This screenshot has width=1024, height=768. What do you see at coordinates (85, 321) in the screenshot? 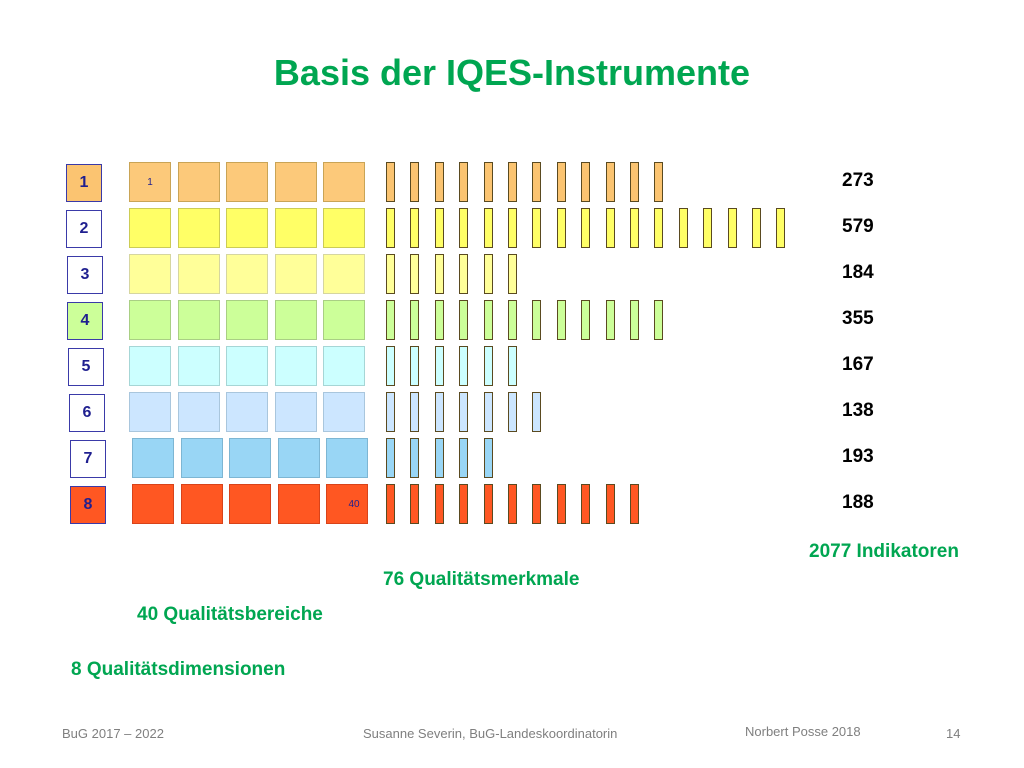
I see `dimension-label: 4` at bounding box center [85, 321].